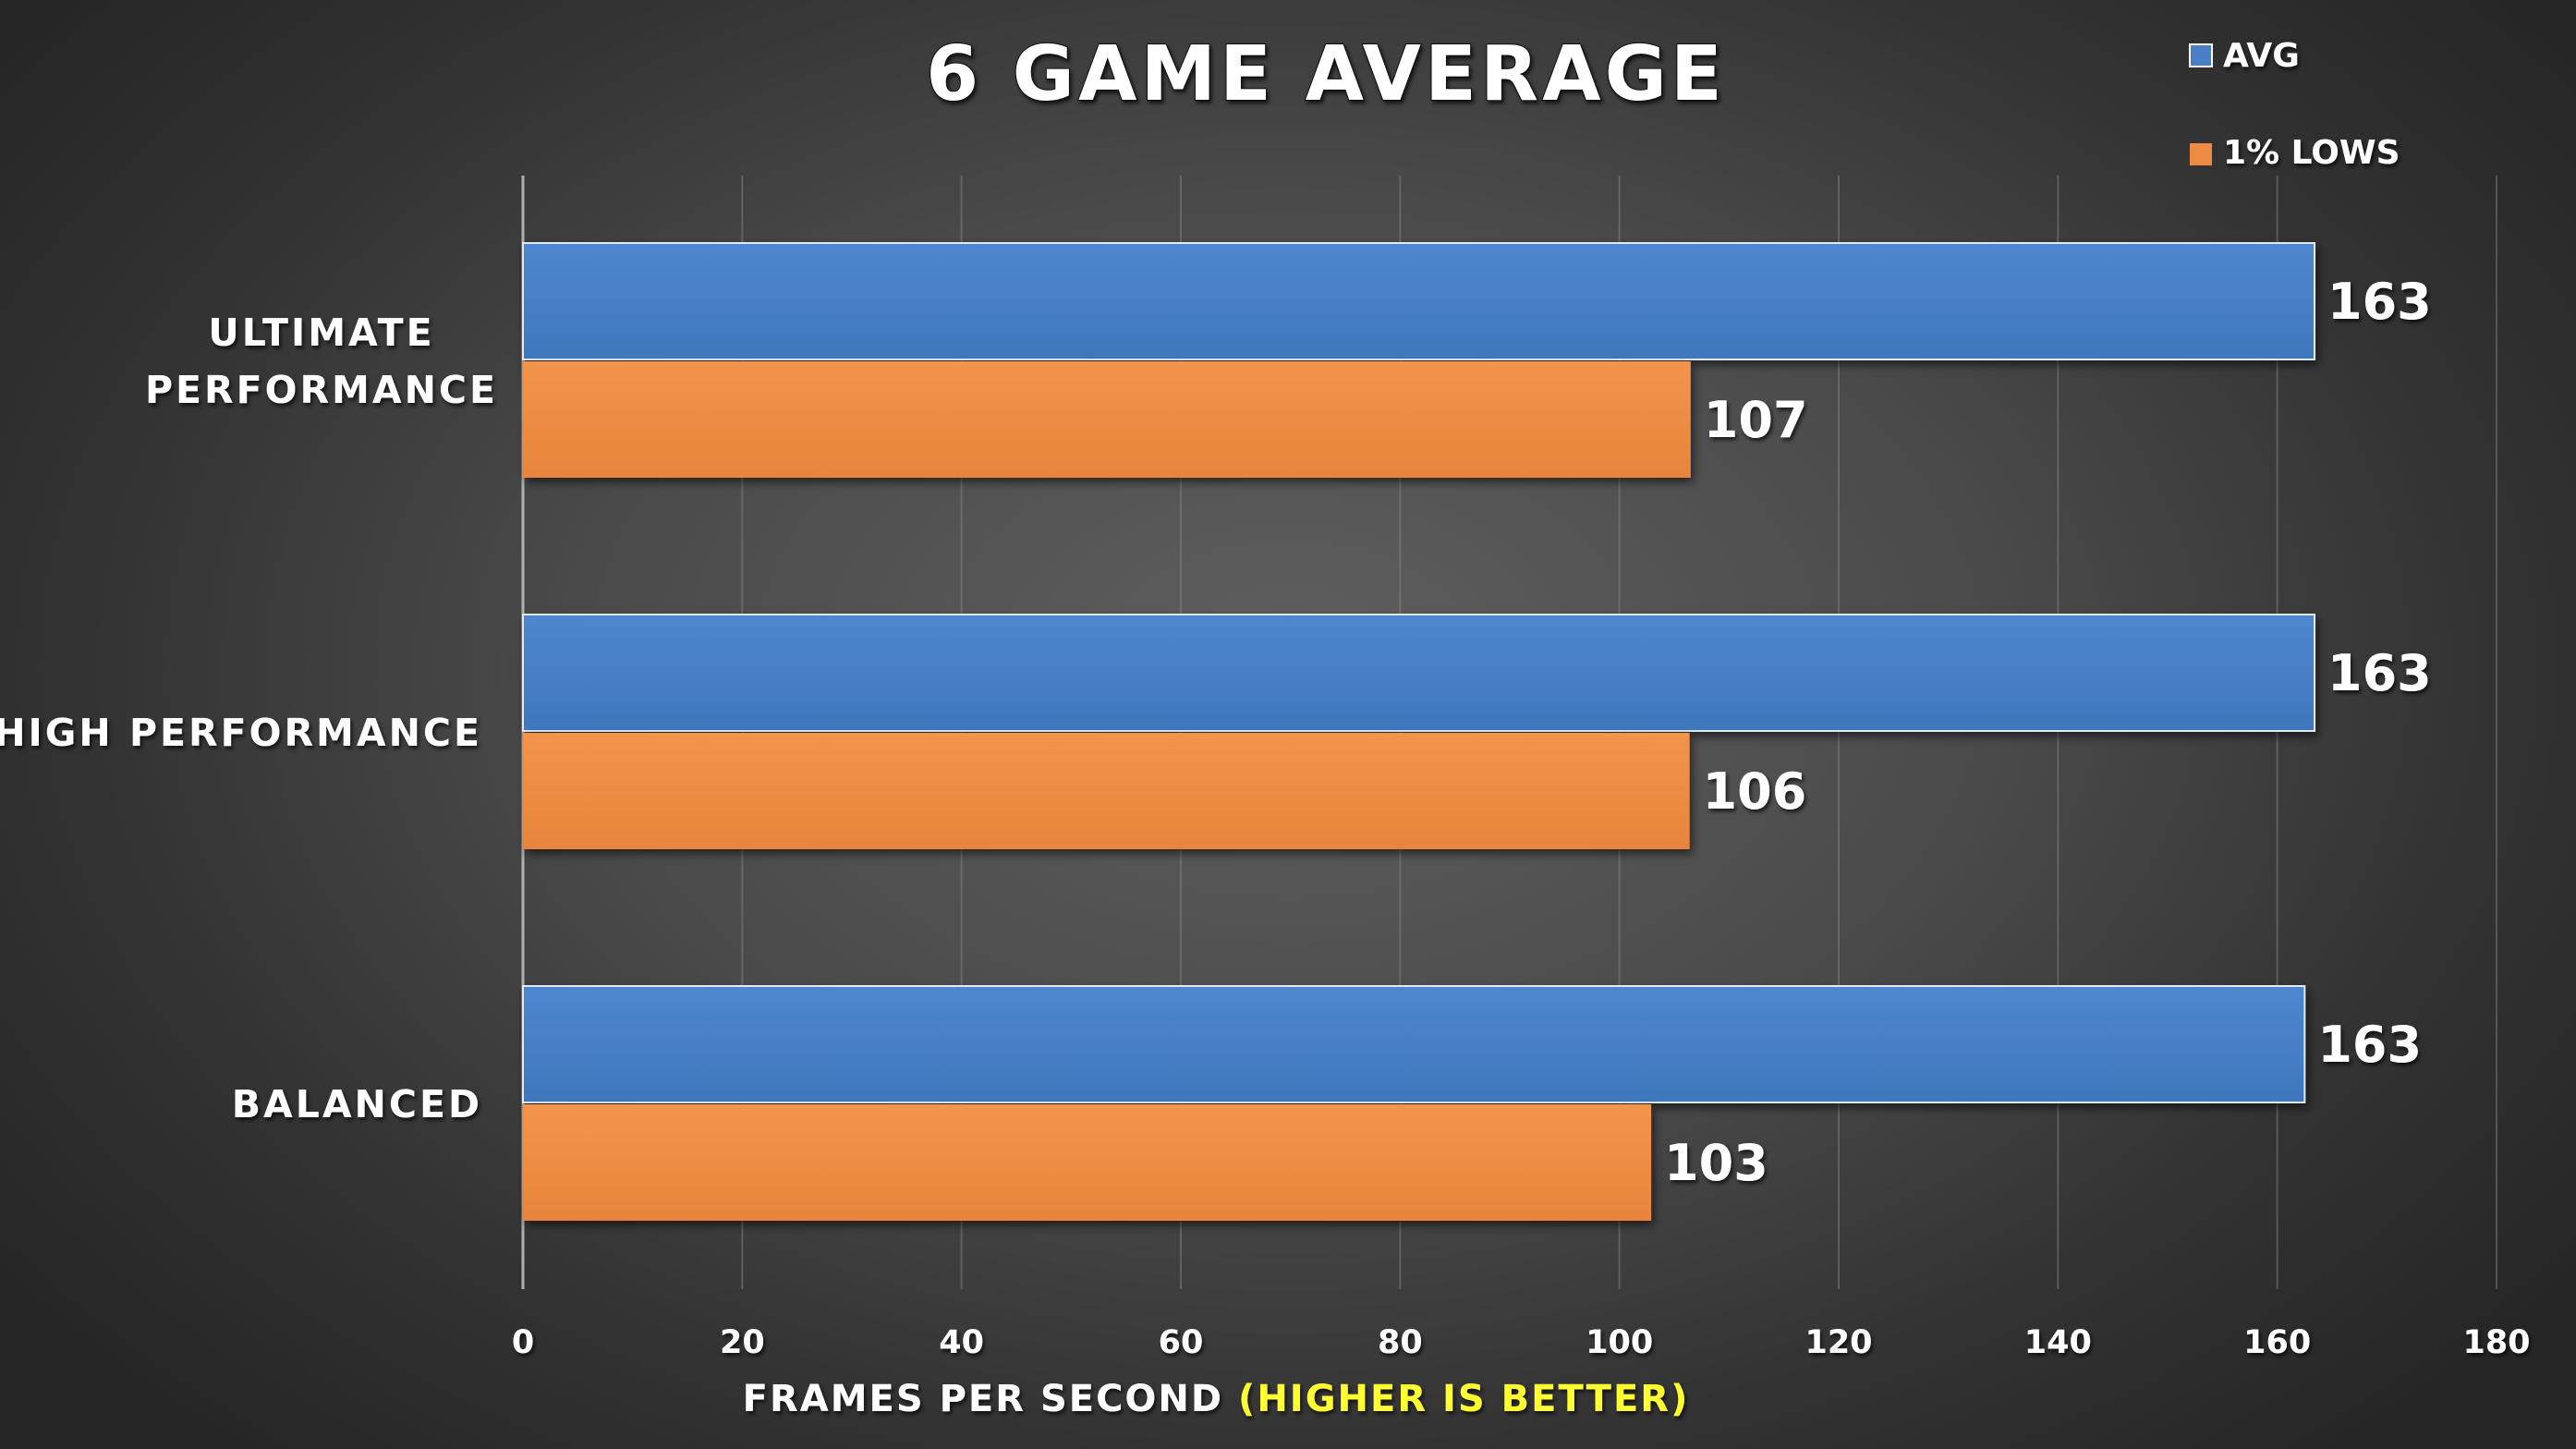  Describe the element at coordinates (2379, 302) in the screenshot. I see `data-label-avg-0: 163` at that location.